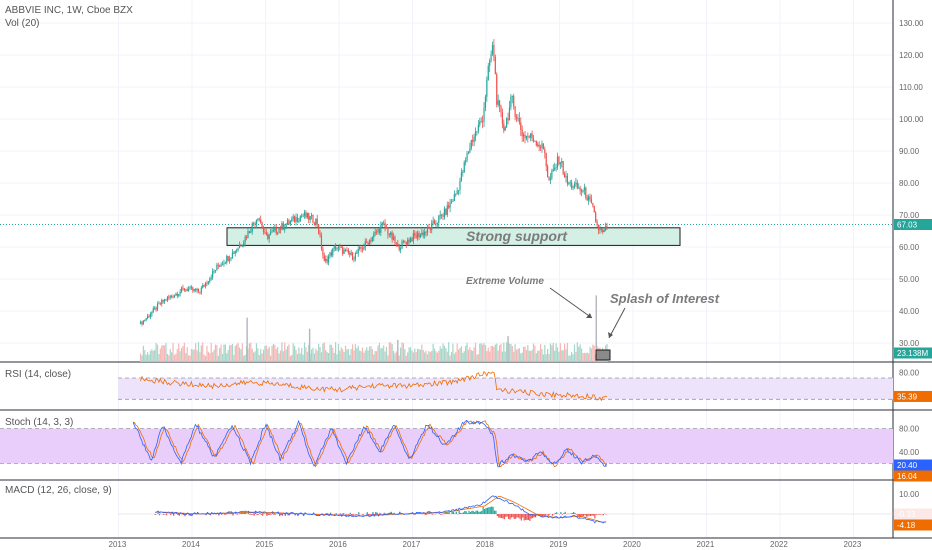  What do you see at coordinates (22, 23) in the screenshot?
I see `volume-legend: Vol (20)` at bounding box center [22, 23].